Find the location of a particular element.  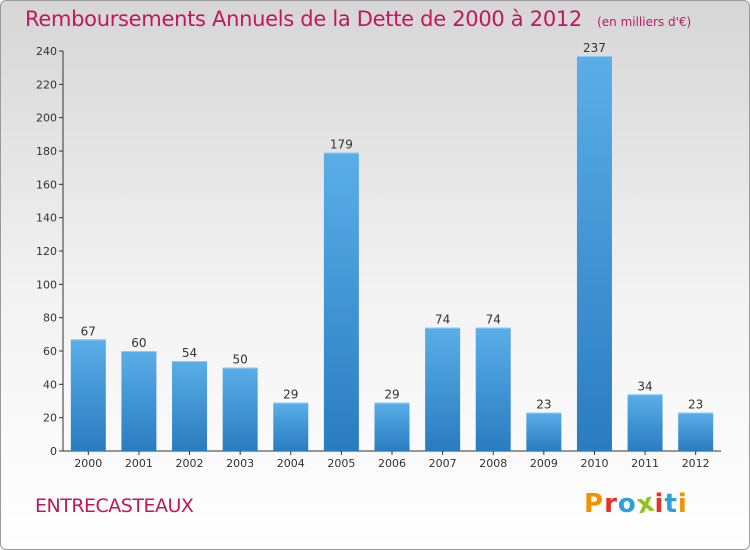

x-tick-label: 2000 is located at coordinates (88, 463).